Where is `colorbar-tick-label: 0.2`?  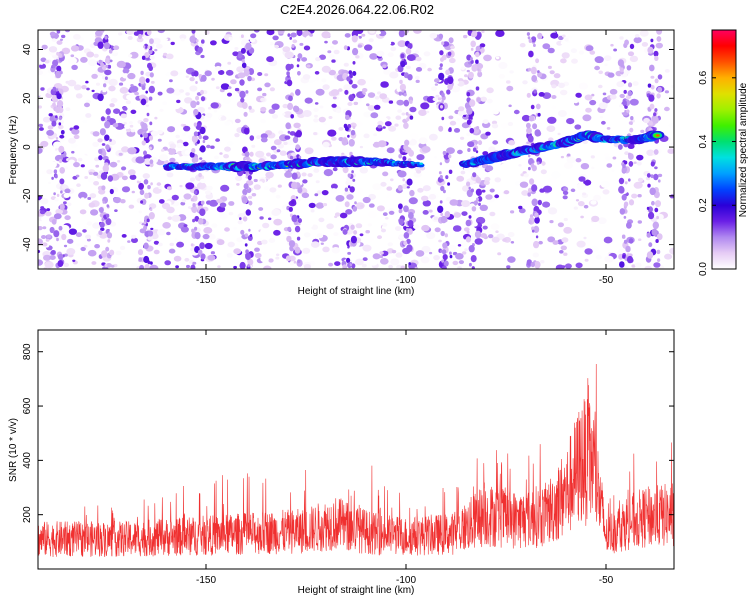 colorbar-tick-label: 0.2 is located at coordinates (703, 205).